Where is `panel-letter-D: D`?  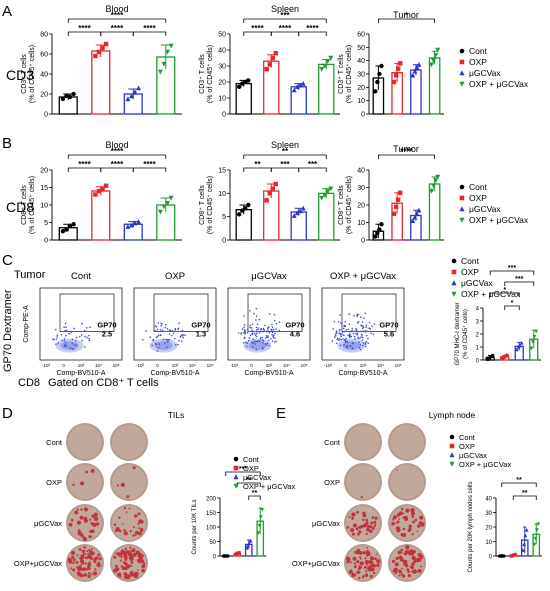 panel-letter-D: D is located at coordinates (7, 413).